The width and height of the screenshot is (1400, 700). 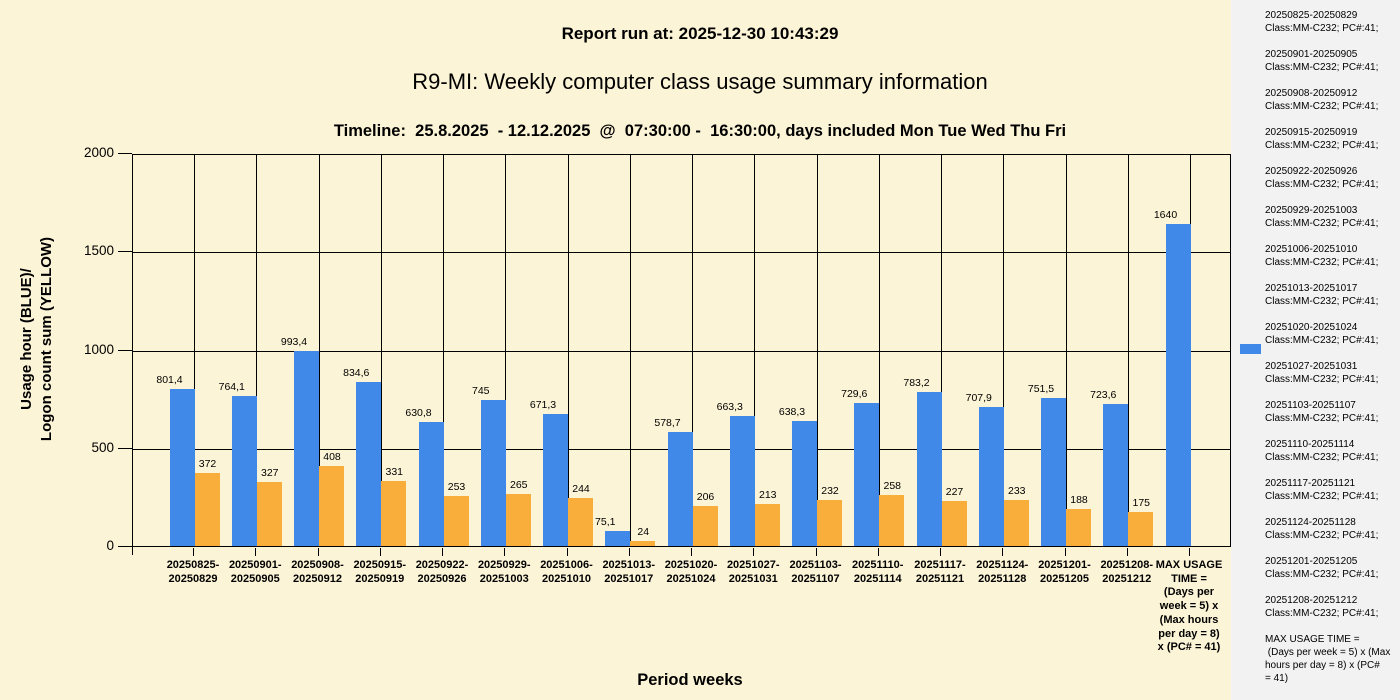 I want to click on x-tick-label-5: 20250929- 20251003, so click(x=504, y=572).